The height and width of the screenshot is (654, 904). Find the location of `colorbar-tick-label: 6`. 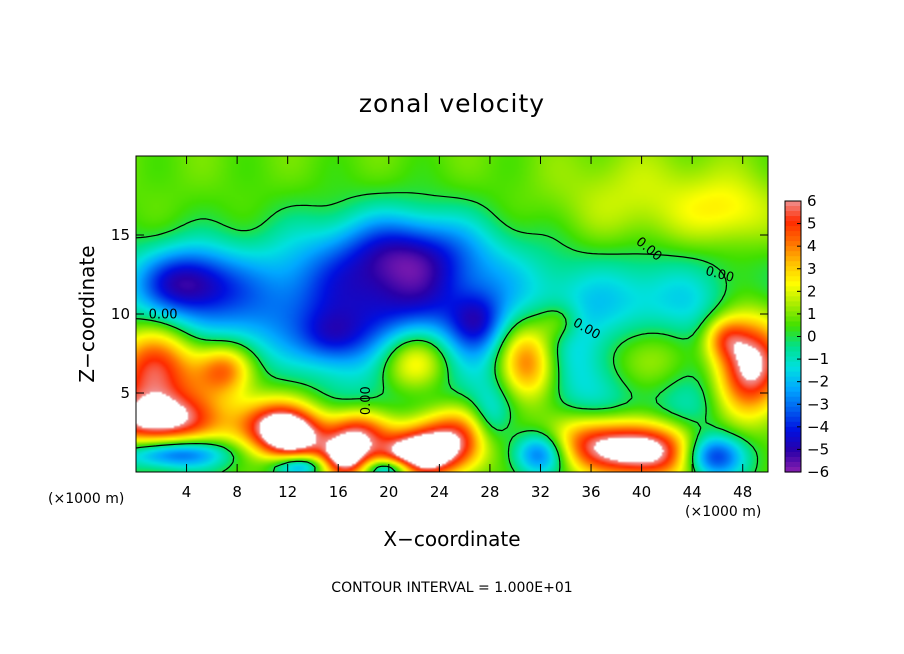

colorbar-tick-label: 6 is located at coordinates (812, 201).